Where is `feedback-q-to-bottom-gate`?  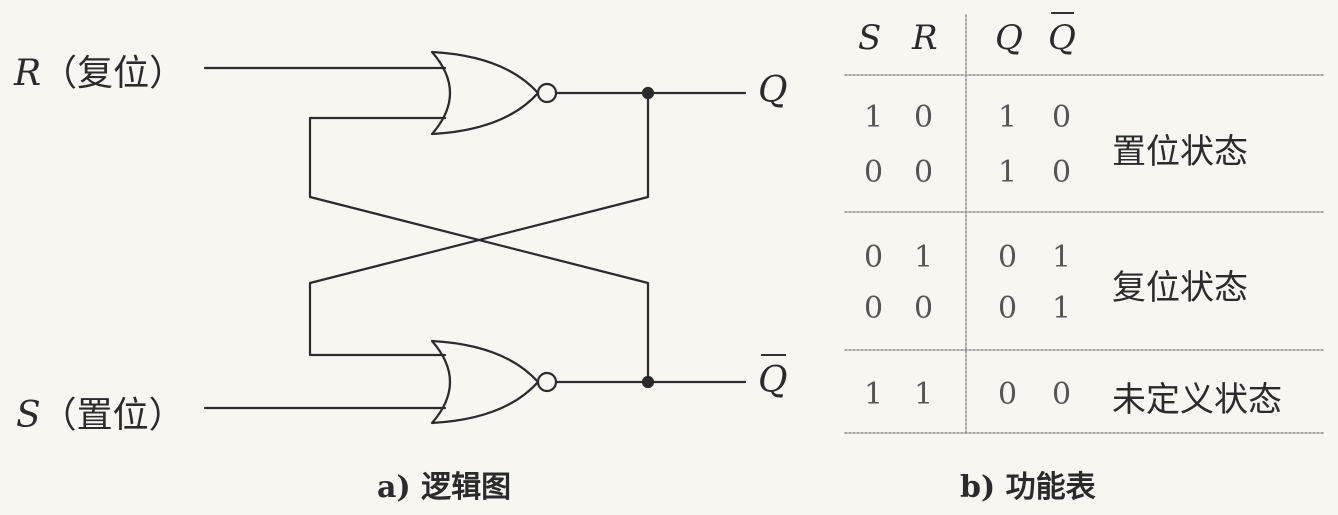 feedback-q-to-bottom-gate is located at coordinates (479, 224).